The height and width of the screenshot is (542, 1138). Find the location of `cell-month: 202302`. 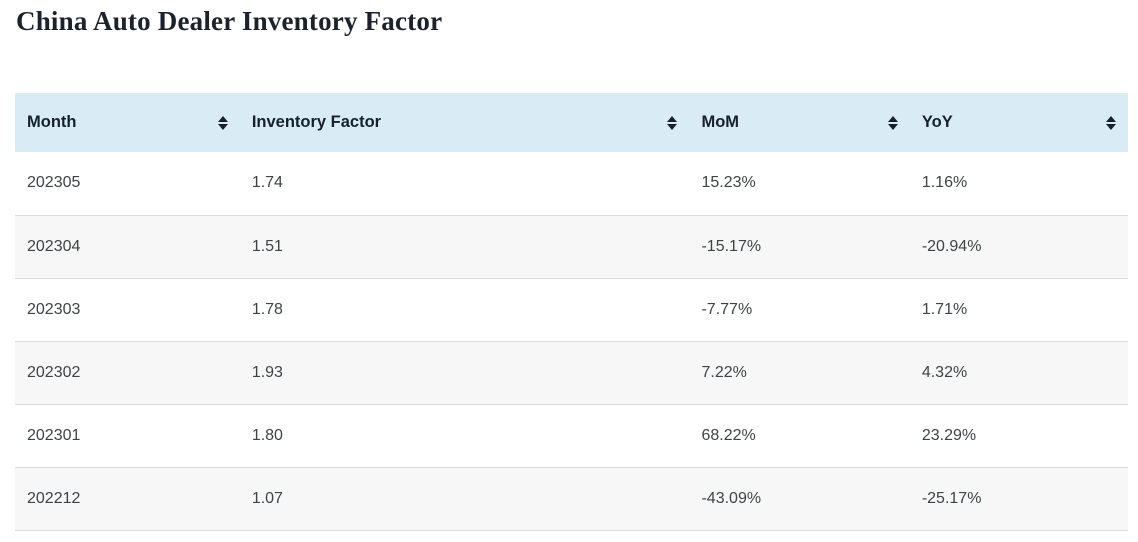

cell-month: 202302 is located at coordinates (54, 372).